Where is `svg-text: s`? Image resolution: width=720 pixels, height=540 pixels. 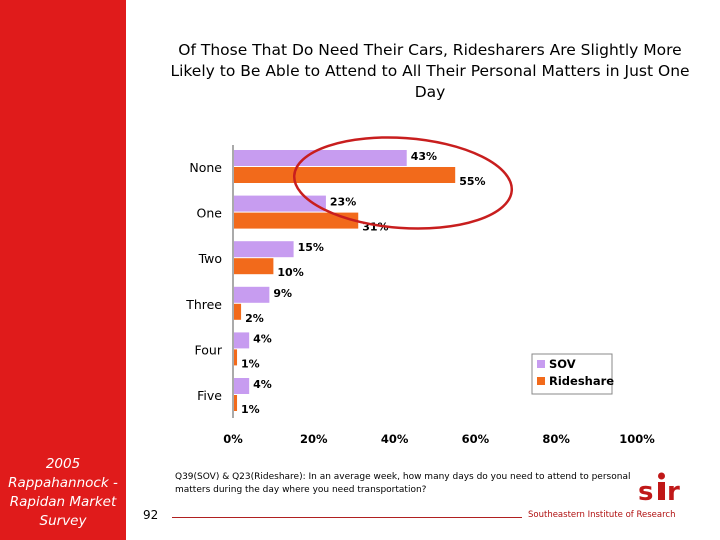
svg-text: s is located at coordinates (645, 490).